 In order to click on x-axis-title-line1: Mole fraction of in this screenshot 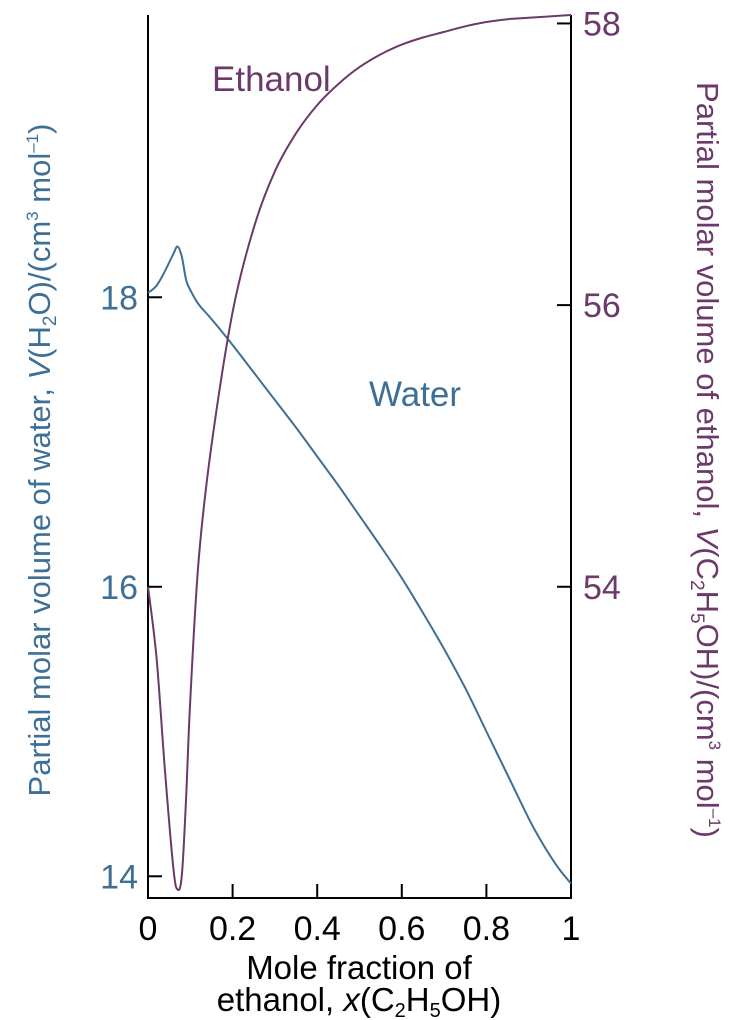, I will do `click(359, 967)`.